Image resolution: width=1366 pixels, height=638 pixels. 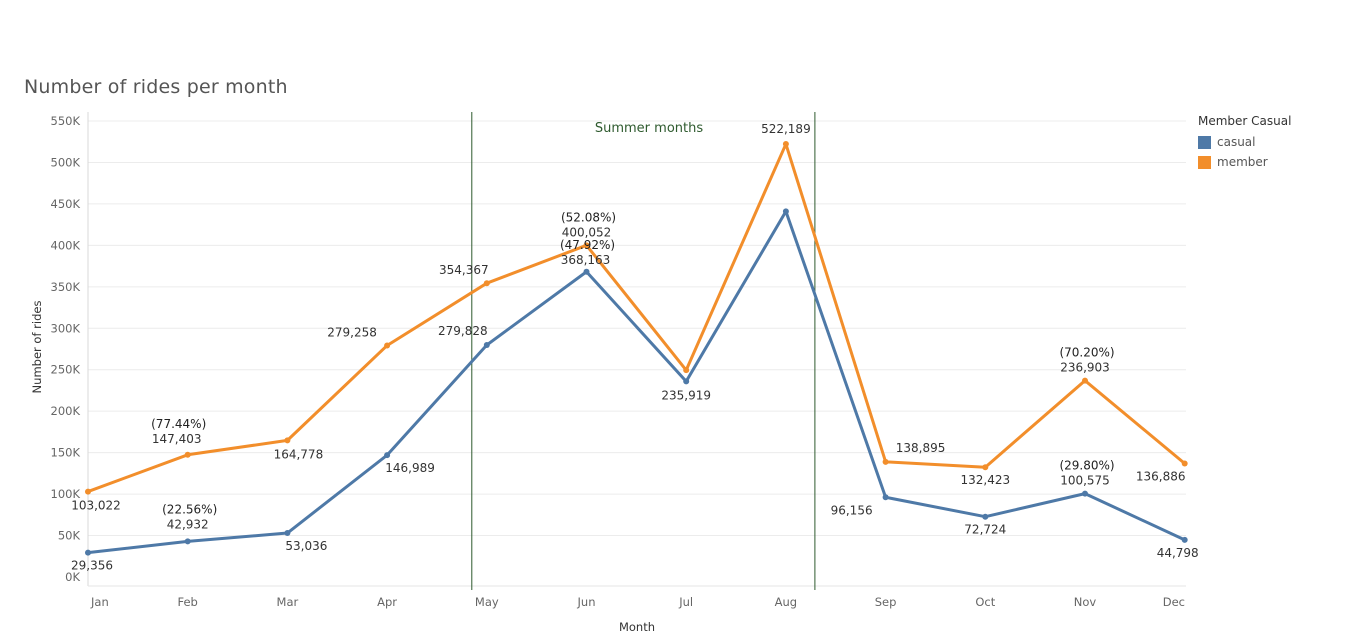 I want to click on legend-swatch-member, so click(x=1204, y=162).